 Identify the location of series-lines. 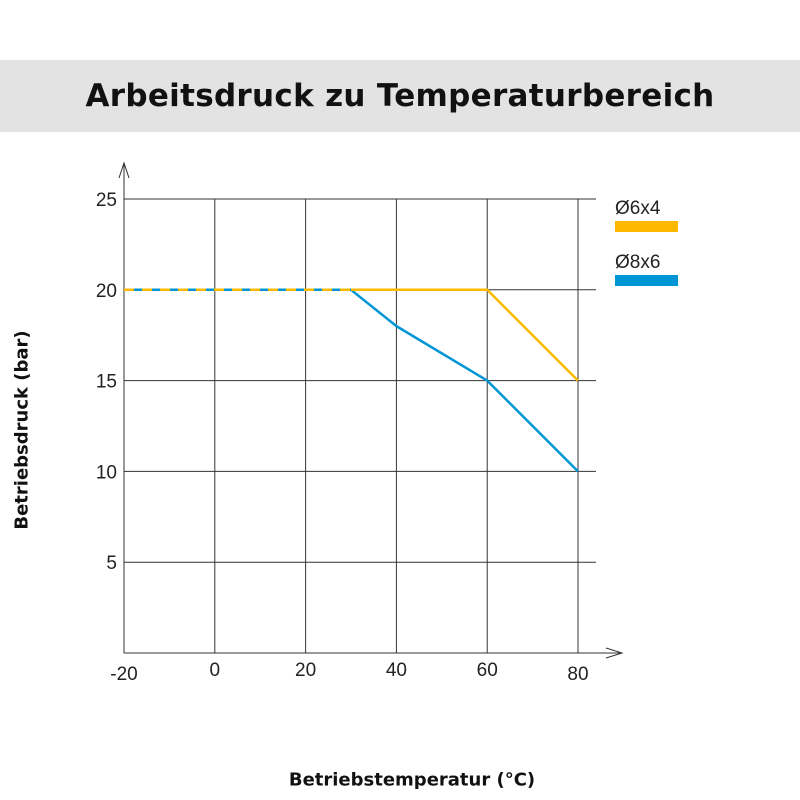
(351, 380).